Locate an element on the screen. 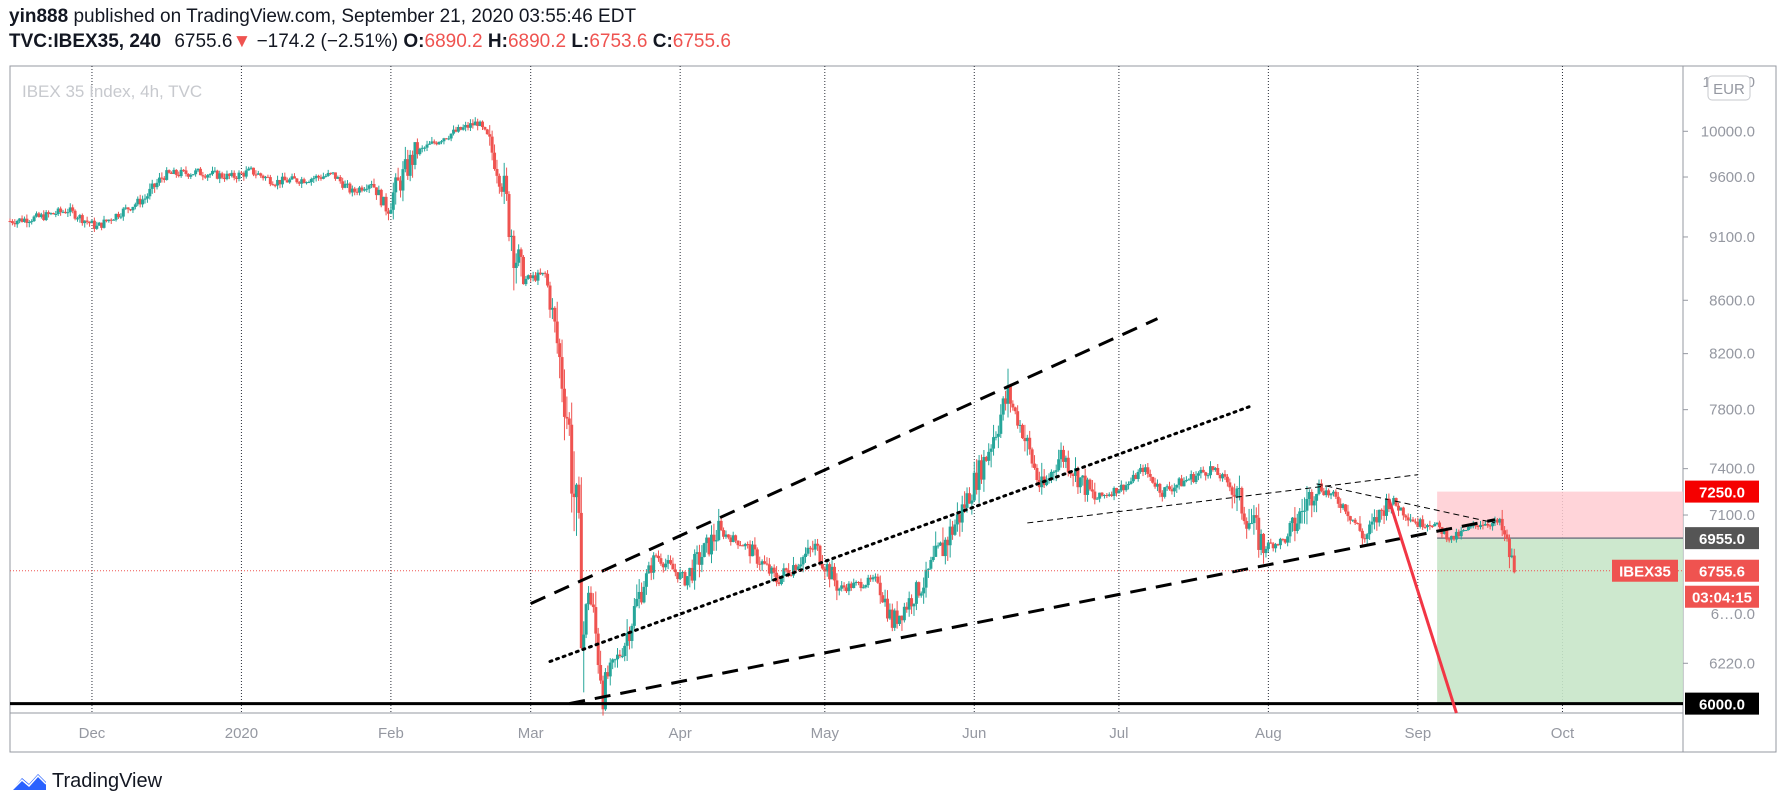 The width and height of the screenshot is (1783, 806). currency-badge: EUR is located at coordinates (1729, 88).